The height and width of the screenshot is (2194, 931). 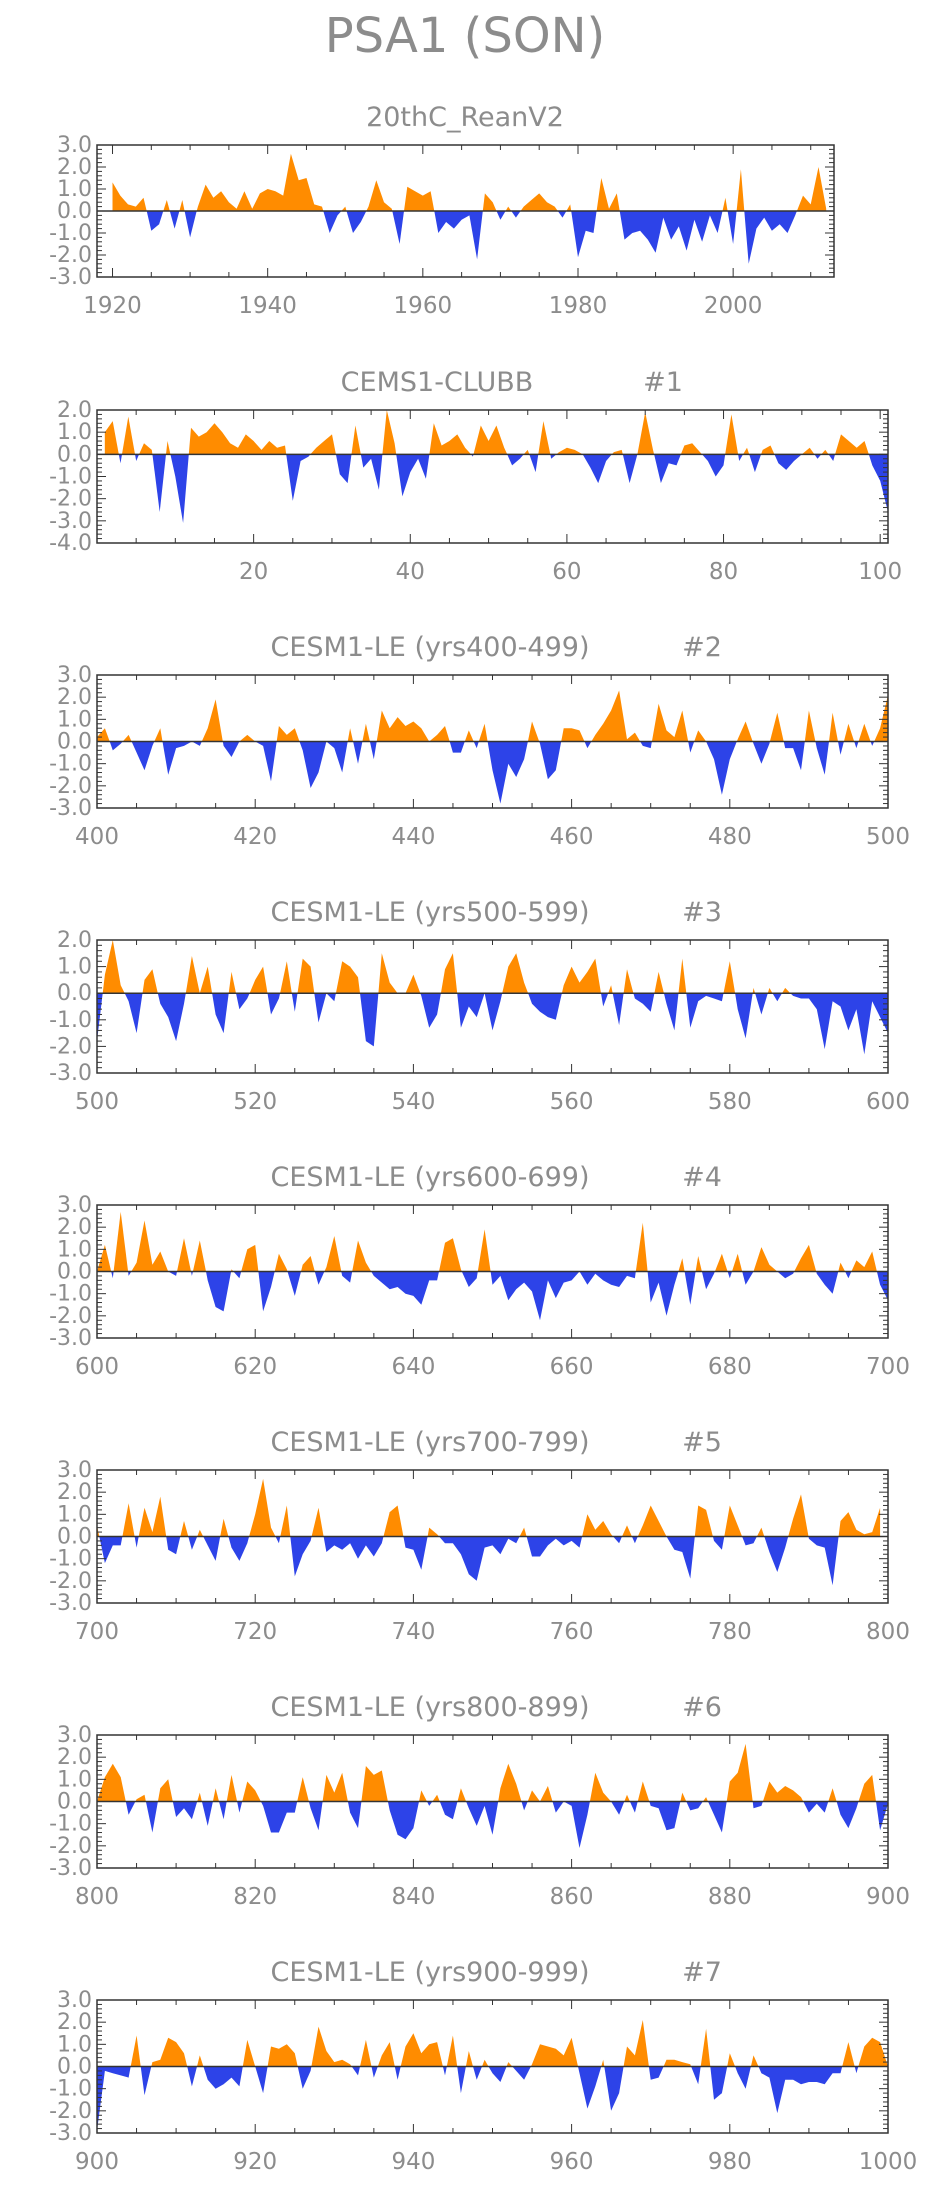 I want to click on panel-2-ytick-label: 0.0, so click(x=74, y=454).